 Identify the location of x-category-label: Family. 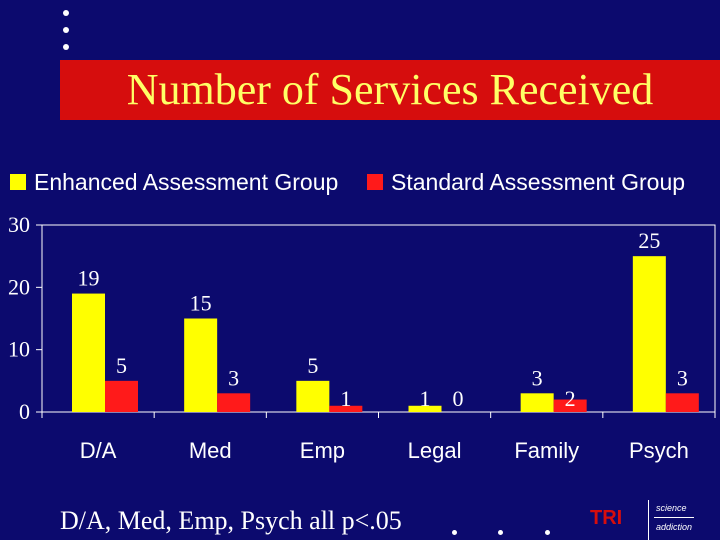
(546, 450).